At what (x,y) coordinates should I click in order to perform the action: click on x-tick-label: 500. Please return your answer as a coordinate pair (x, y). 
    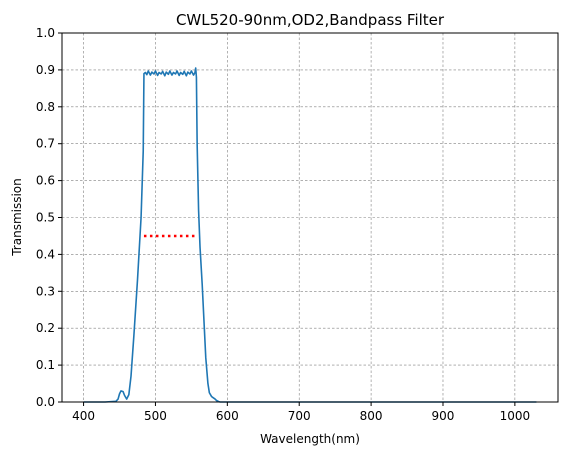
    Looking at the image, I should click on (155, 416).